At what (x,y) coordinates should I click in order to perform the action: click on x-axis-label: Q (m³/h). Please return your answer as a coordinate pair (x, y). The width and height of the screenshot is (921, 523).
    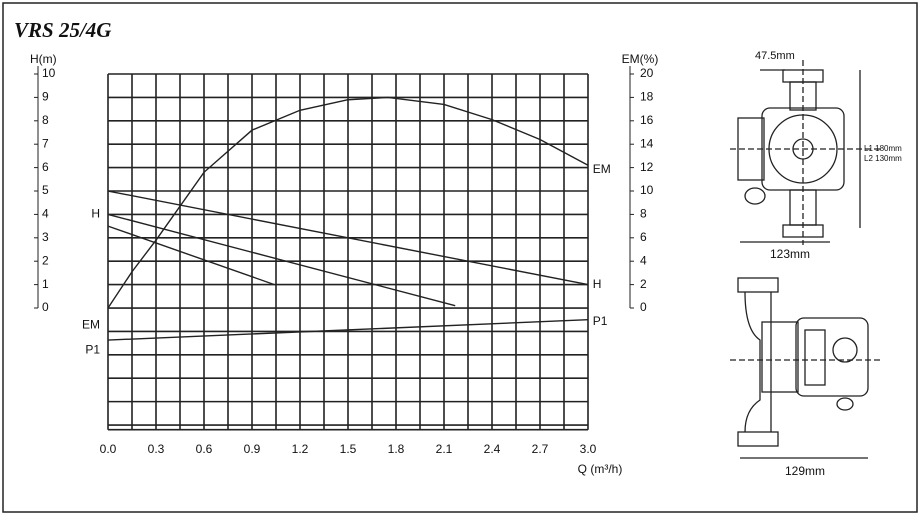
    Looking at the image, I should click on (600, 469).